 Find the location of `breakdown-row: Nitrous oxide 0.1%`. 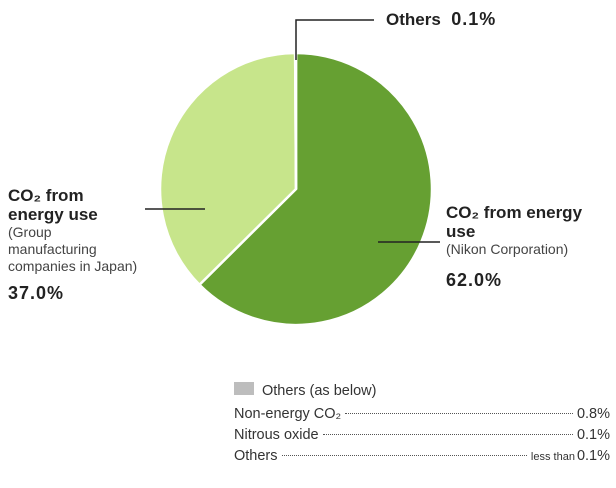

breakdown-row: Nitrous oxide 0.1% is located at coordinates (422, 437).